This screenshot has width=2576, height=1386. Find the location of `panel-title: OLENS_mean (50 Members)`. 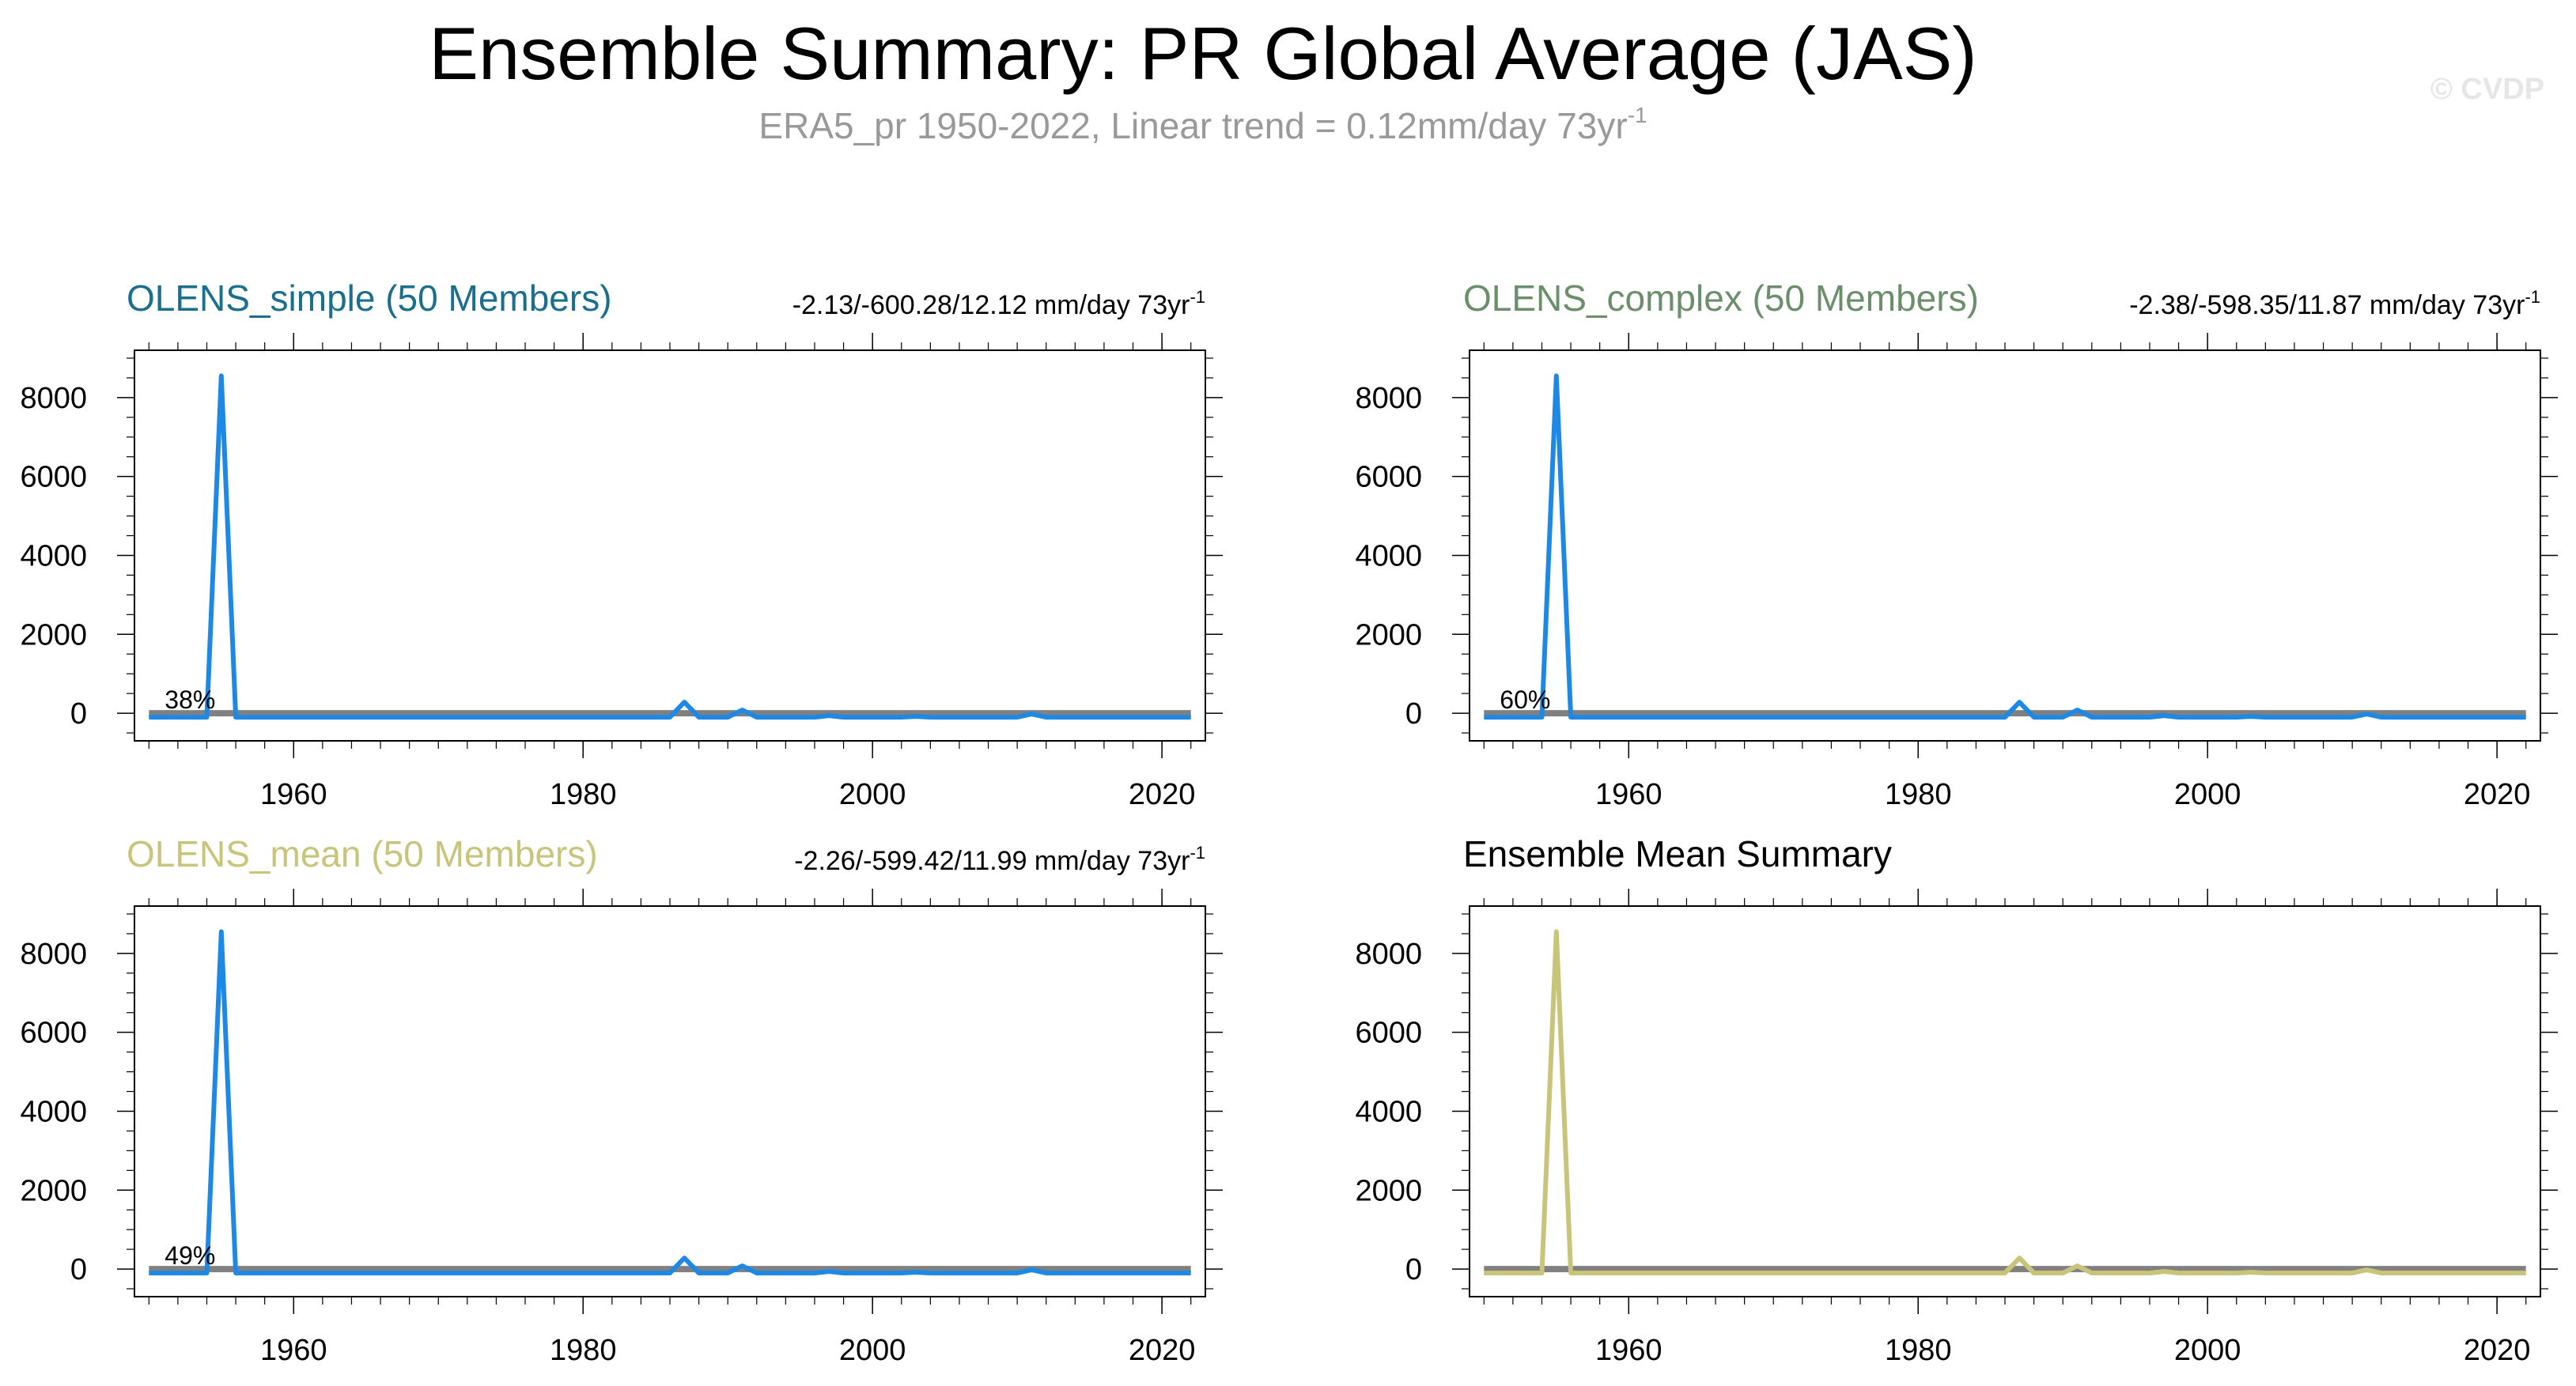

panel-title: OLENS_mean (50 Members) is located at coordinates (363, 854).